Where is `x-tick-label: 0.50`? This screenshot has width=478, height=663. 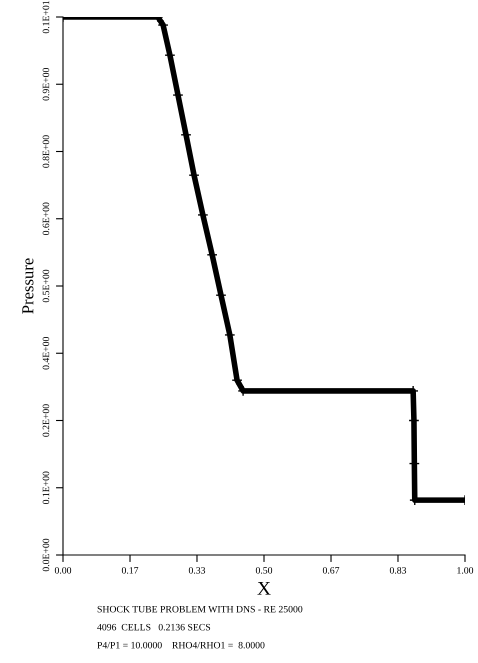
x-tick-label: 0.50 is located at coordinates (264, 570).